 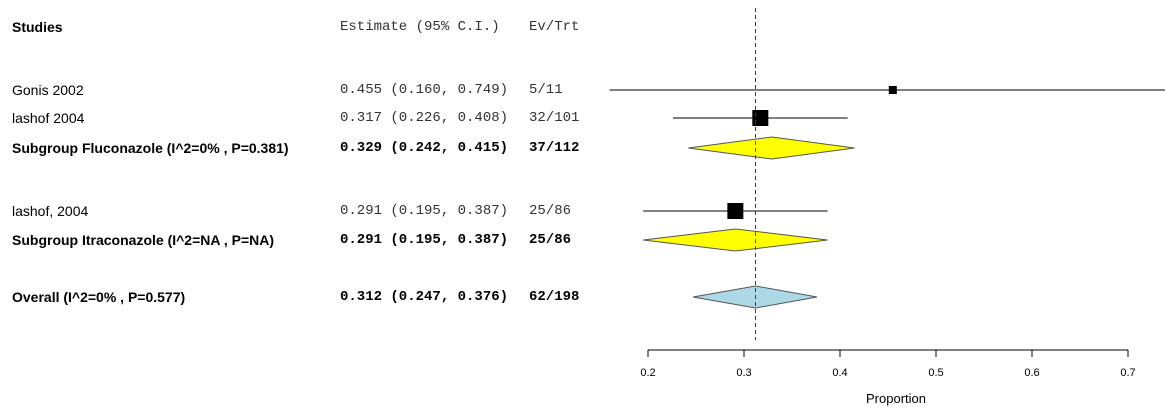 I want to click on x-axis-label: Proportion, so click(x=896, y=398).